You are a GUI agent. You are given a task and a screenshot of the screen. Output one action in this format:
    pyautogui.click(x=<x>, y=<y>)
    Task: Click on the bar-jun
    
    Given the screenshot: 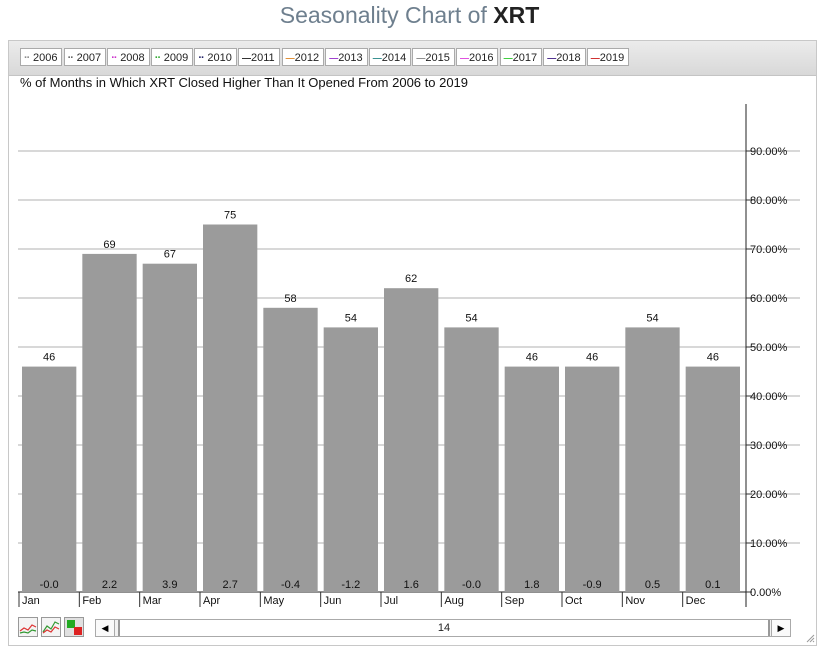 What is the action you would take?
    pyautogui.click(x=350, y=459)
    